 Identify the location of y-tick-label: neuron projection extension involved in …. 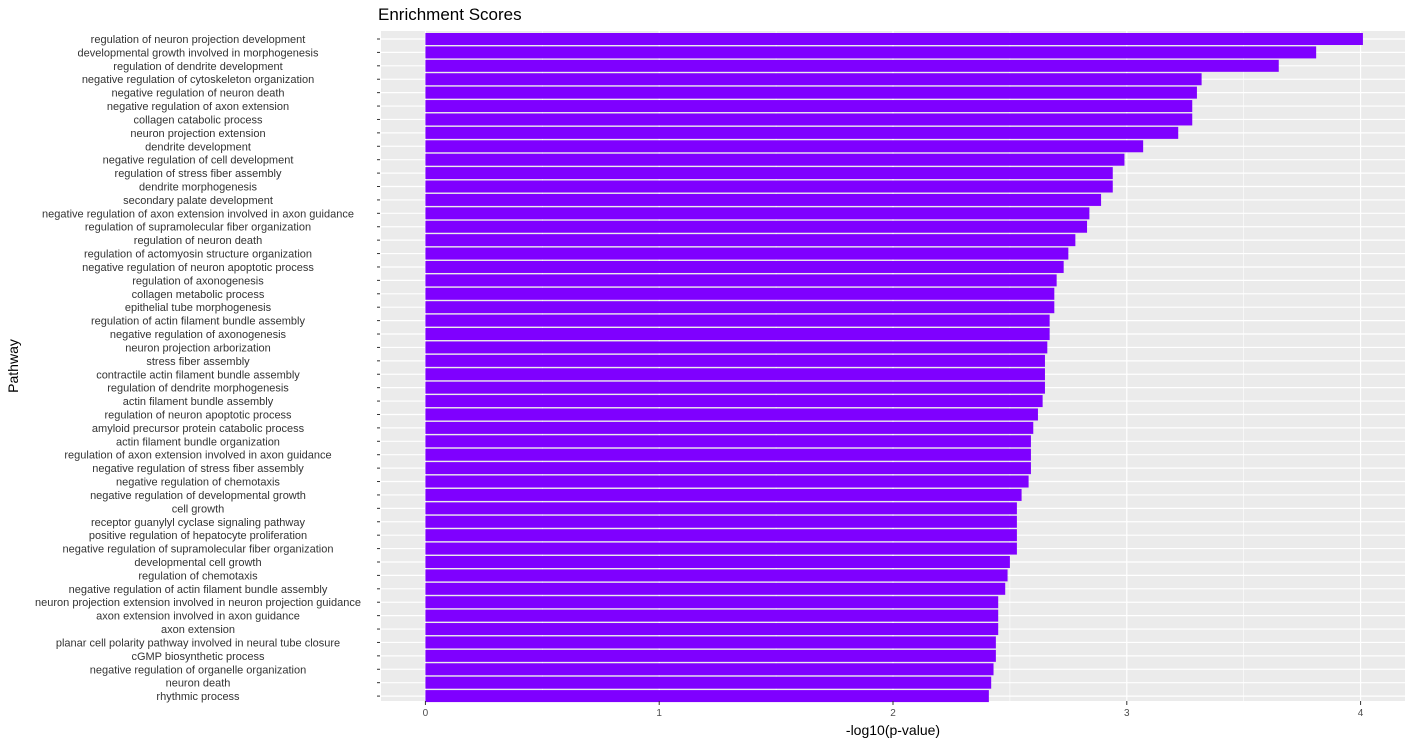
(198, 603).